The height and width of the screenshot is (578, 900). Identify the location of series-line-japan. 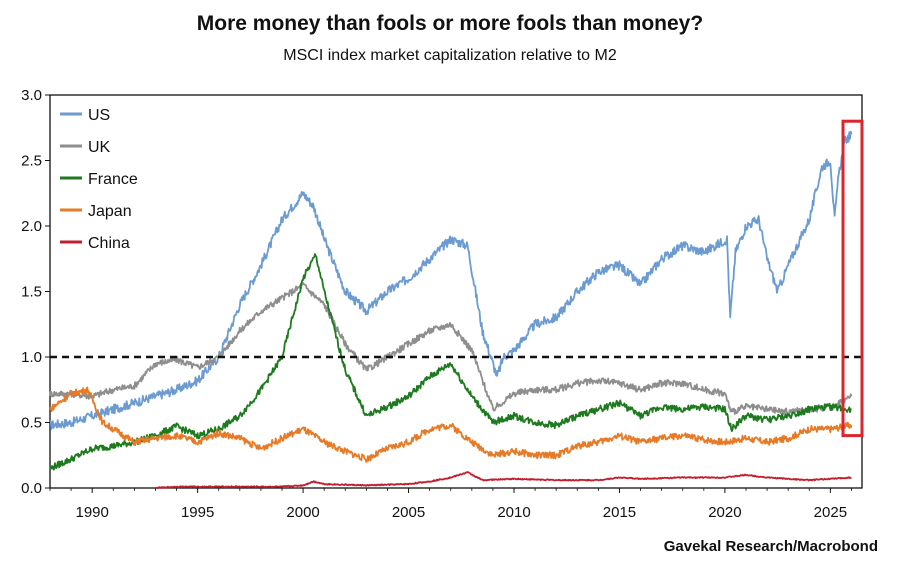
(451, 424).